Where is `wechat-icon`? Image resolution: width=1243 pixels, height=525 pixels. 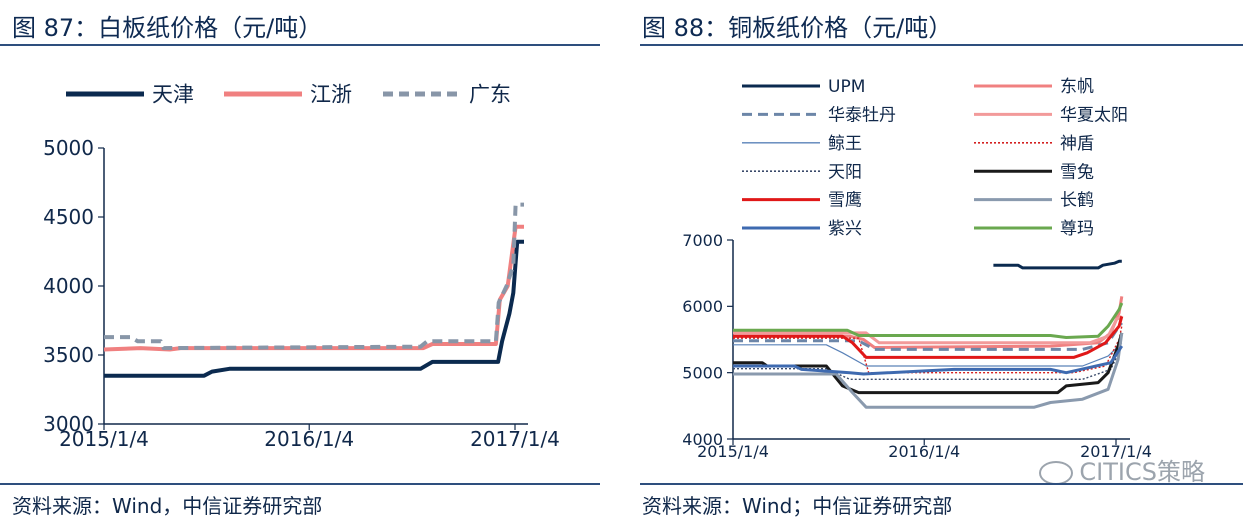 wechat-icon is located at coordinates (1056, 473).